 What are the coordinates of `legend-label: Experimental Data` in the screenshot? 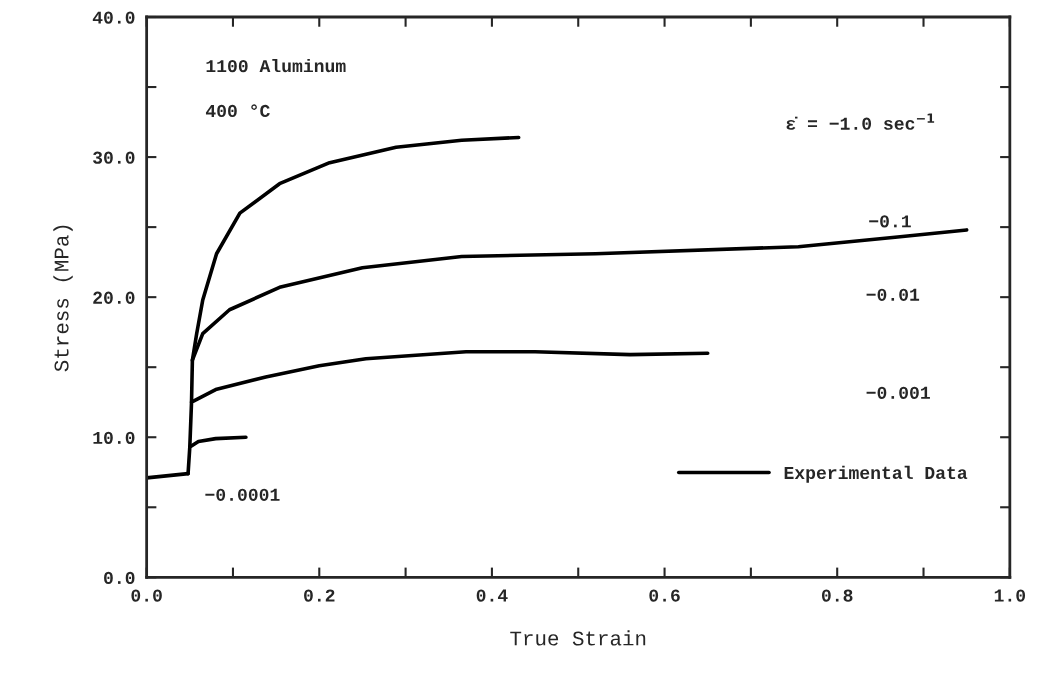 It's located at (876, 474).